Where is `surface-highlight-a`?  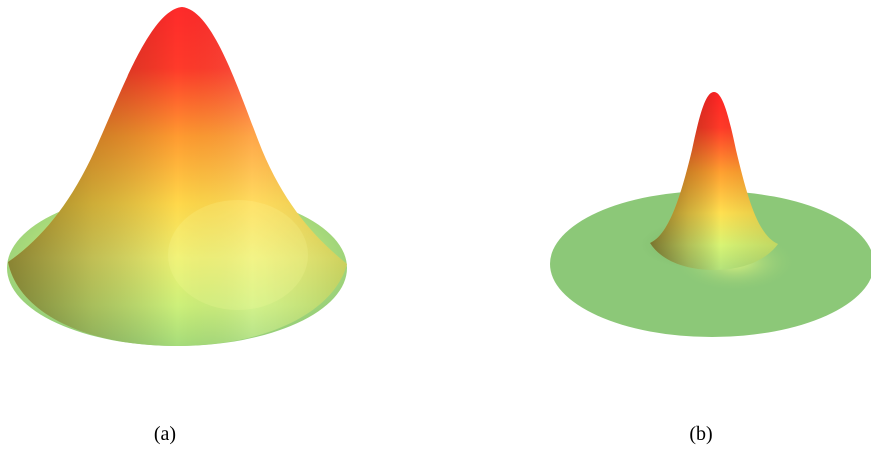 surface-highlight-a is located at coordinates (238, 255).